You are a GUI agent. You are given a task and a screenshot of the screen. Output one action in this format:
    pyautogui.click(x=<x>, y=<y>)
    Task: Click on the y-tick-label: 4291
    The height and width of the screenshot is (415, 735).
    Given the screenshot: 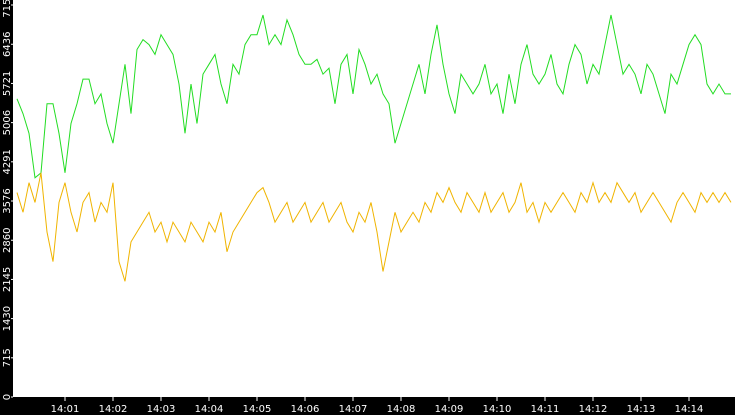 What is the action you would take?
    pyautogui.click(x=7, y=161)
    